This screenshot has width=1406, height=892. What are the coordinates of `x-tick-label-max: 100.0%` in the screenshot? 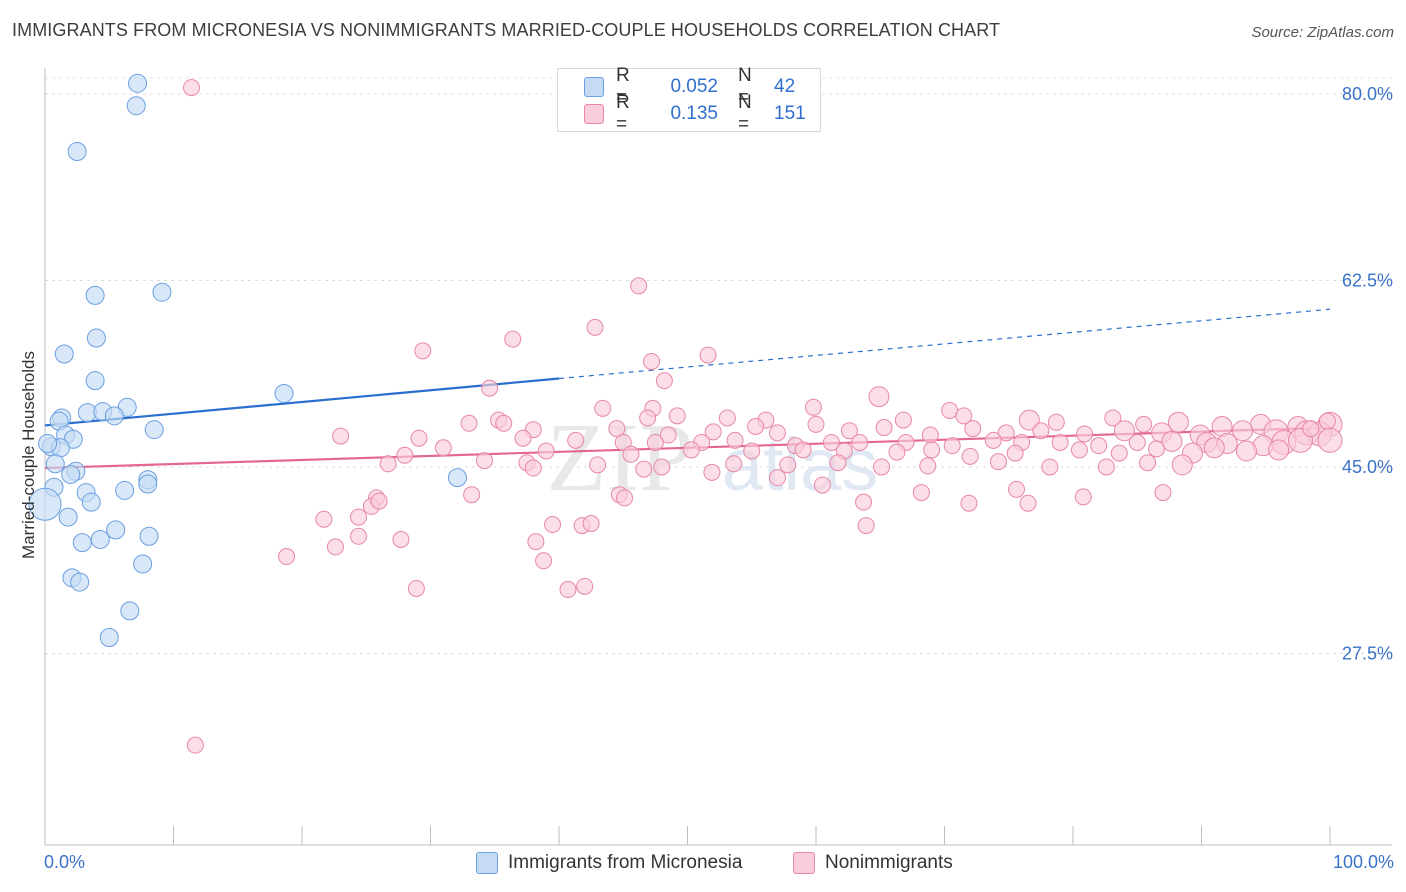 It's located at (1363, 862).